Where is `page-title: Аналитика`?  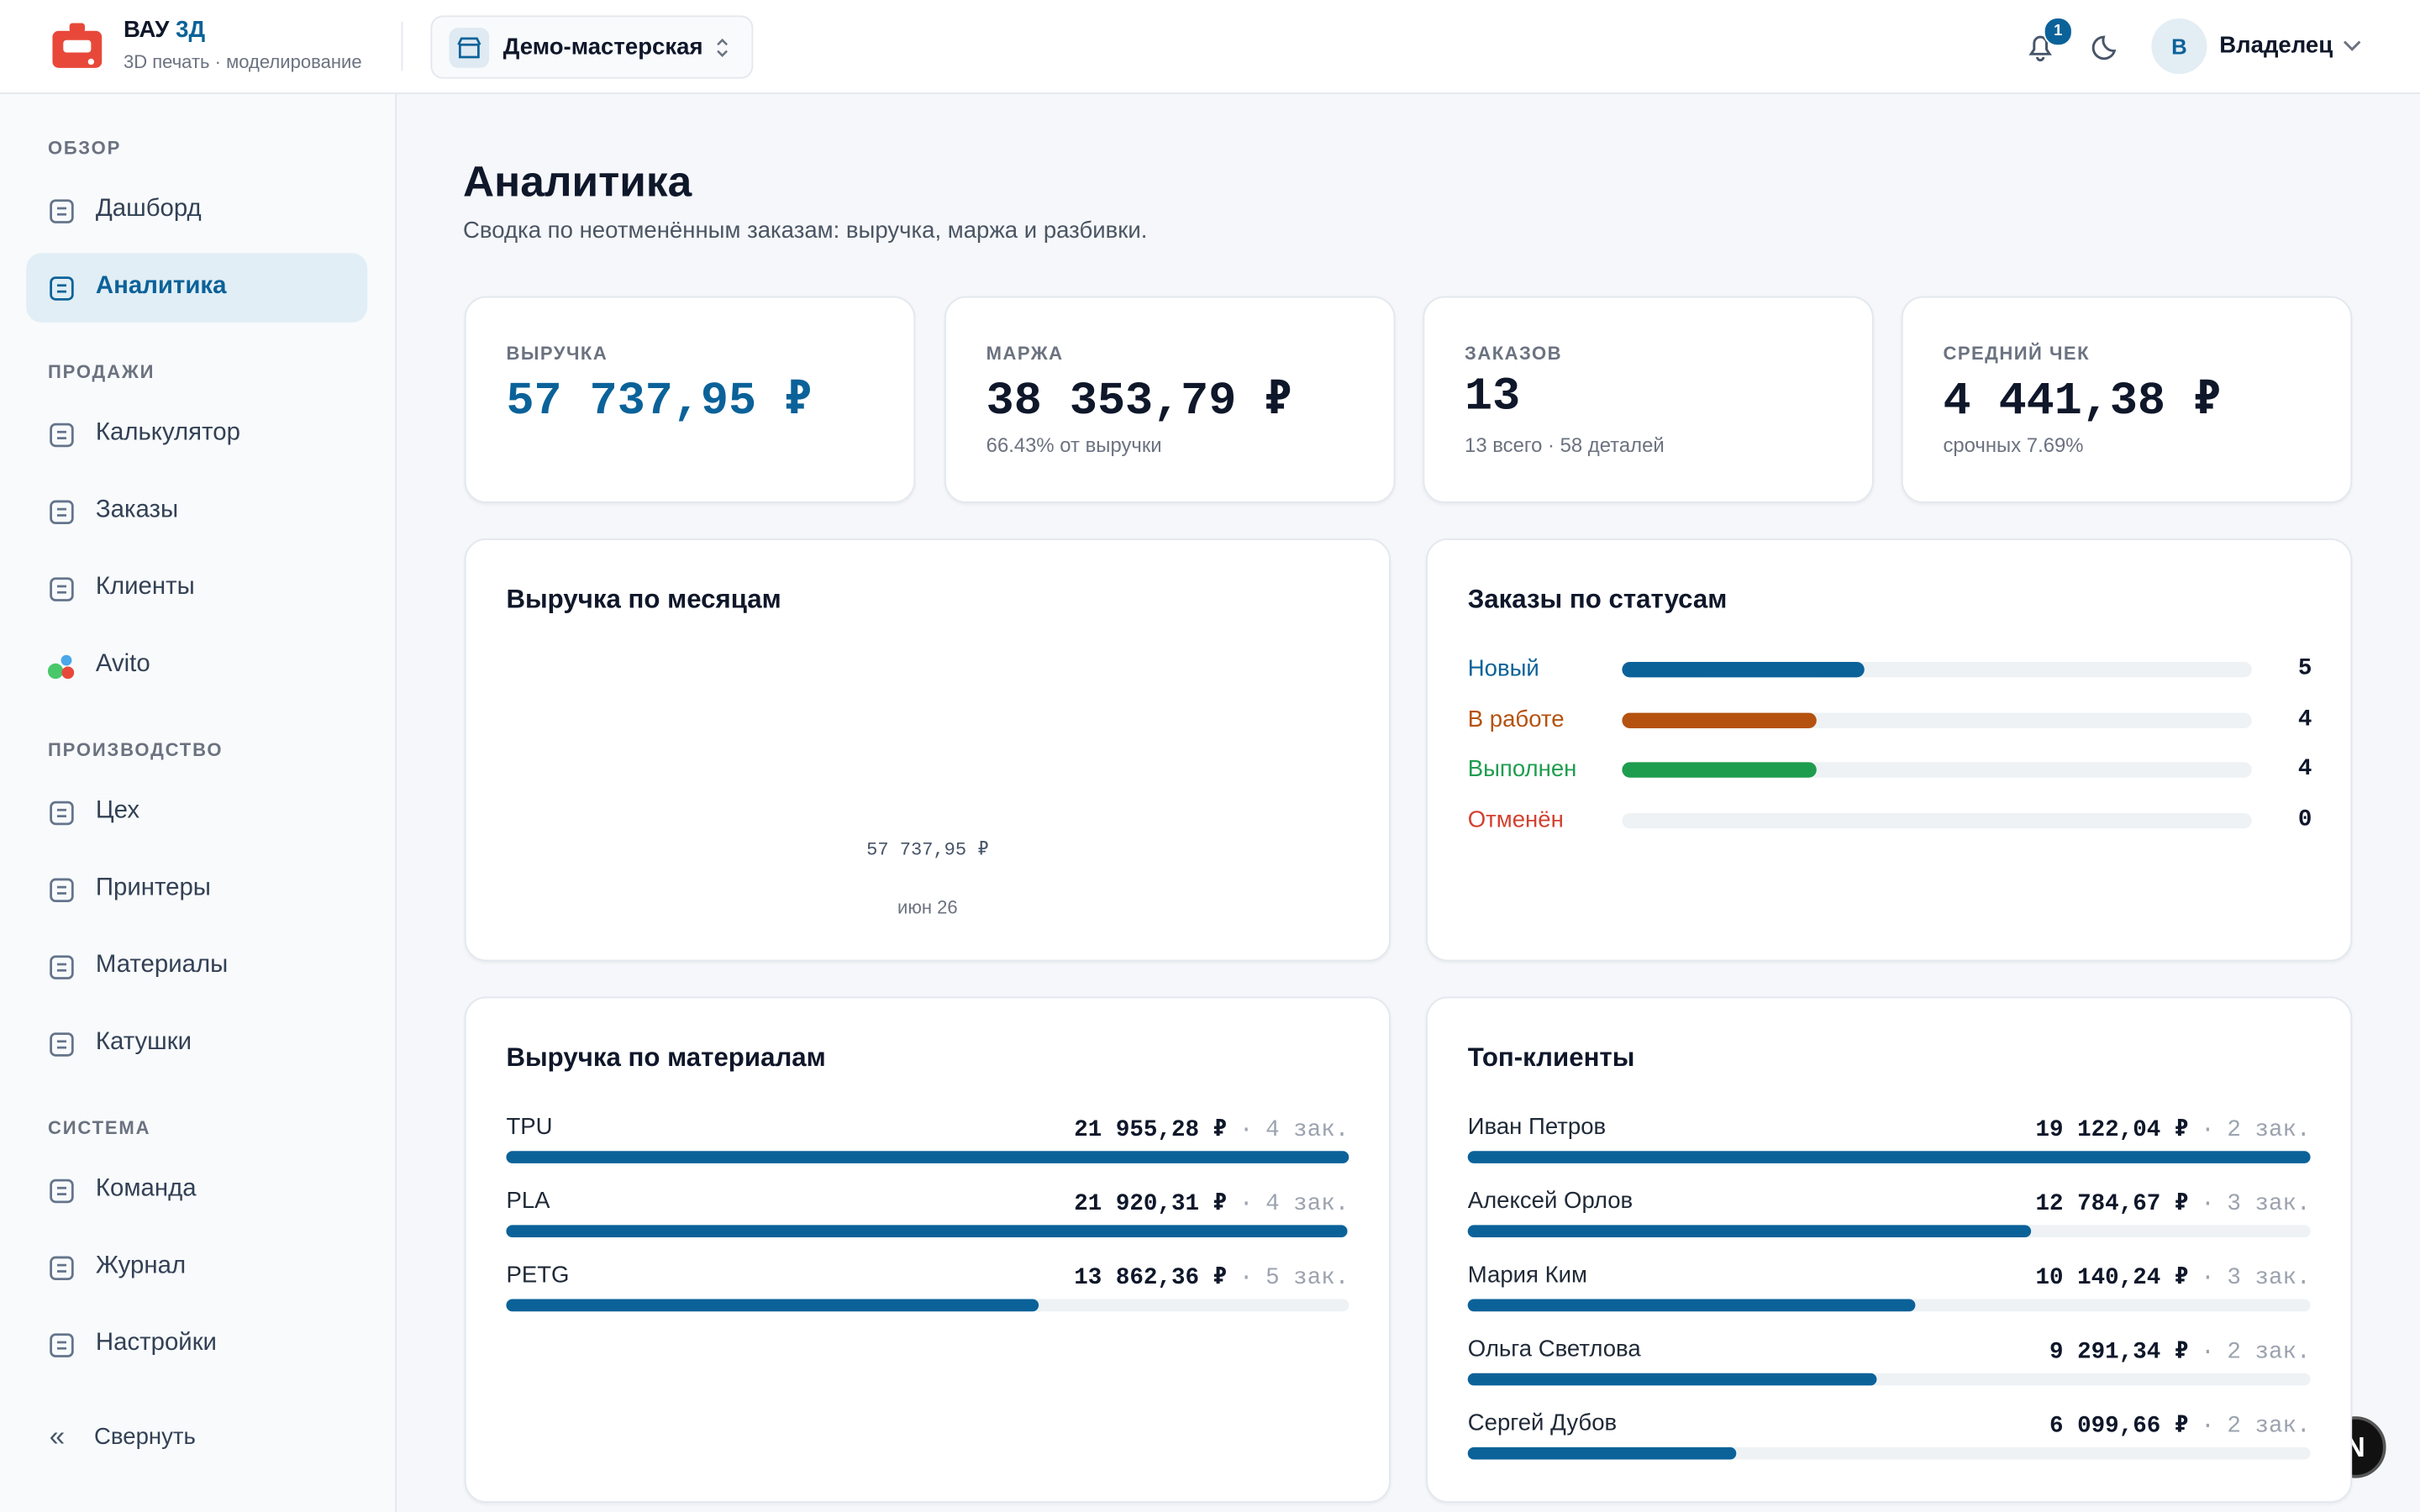 page-title: Аналитика is located at coordinates (577, 181).